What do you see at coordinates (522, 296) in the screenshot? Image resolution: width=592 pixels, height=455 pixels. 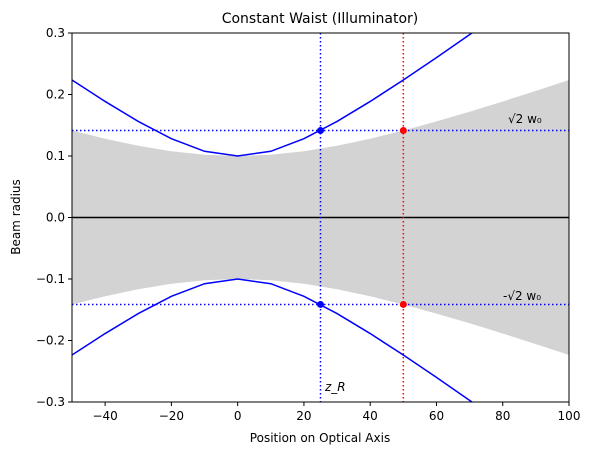 I see `annotation: -√2 w₀` at bounding box center [522, 296].